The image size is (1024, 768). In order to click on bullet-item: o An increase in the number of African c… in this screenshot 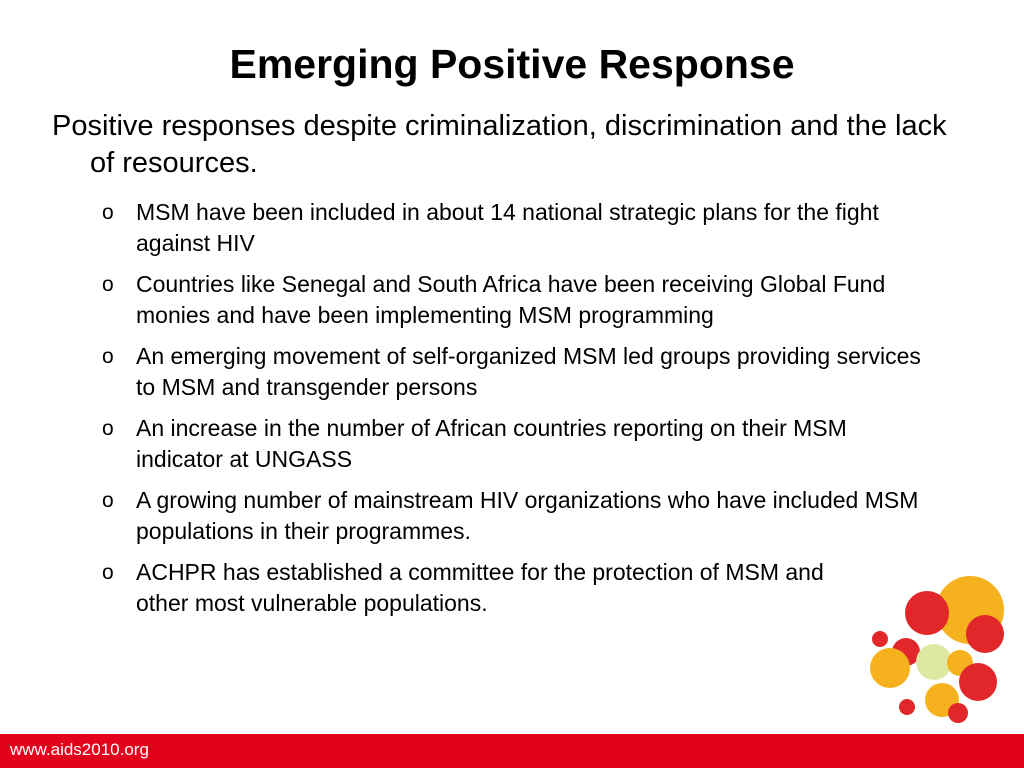, I will do `click(515, 444)`.